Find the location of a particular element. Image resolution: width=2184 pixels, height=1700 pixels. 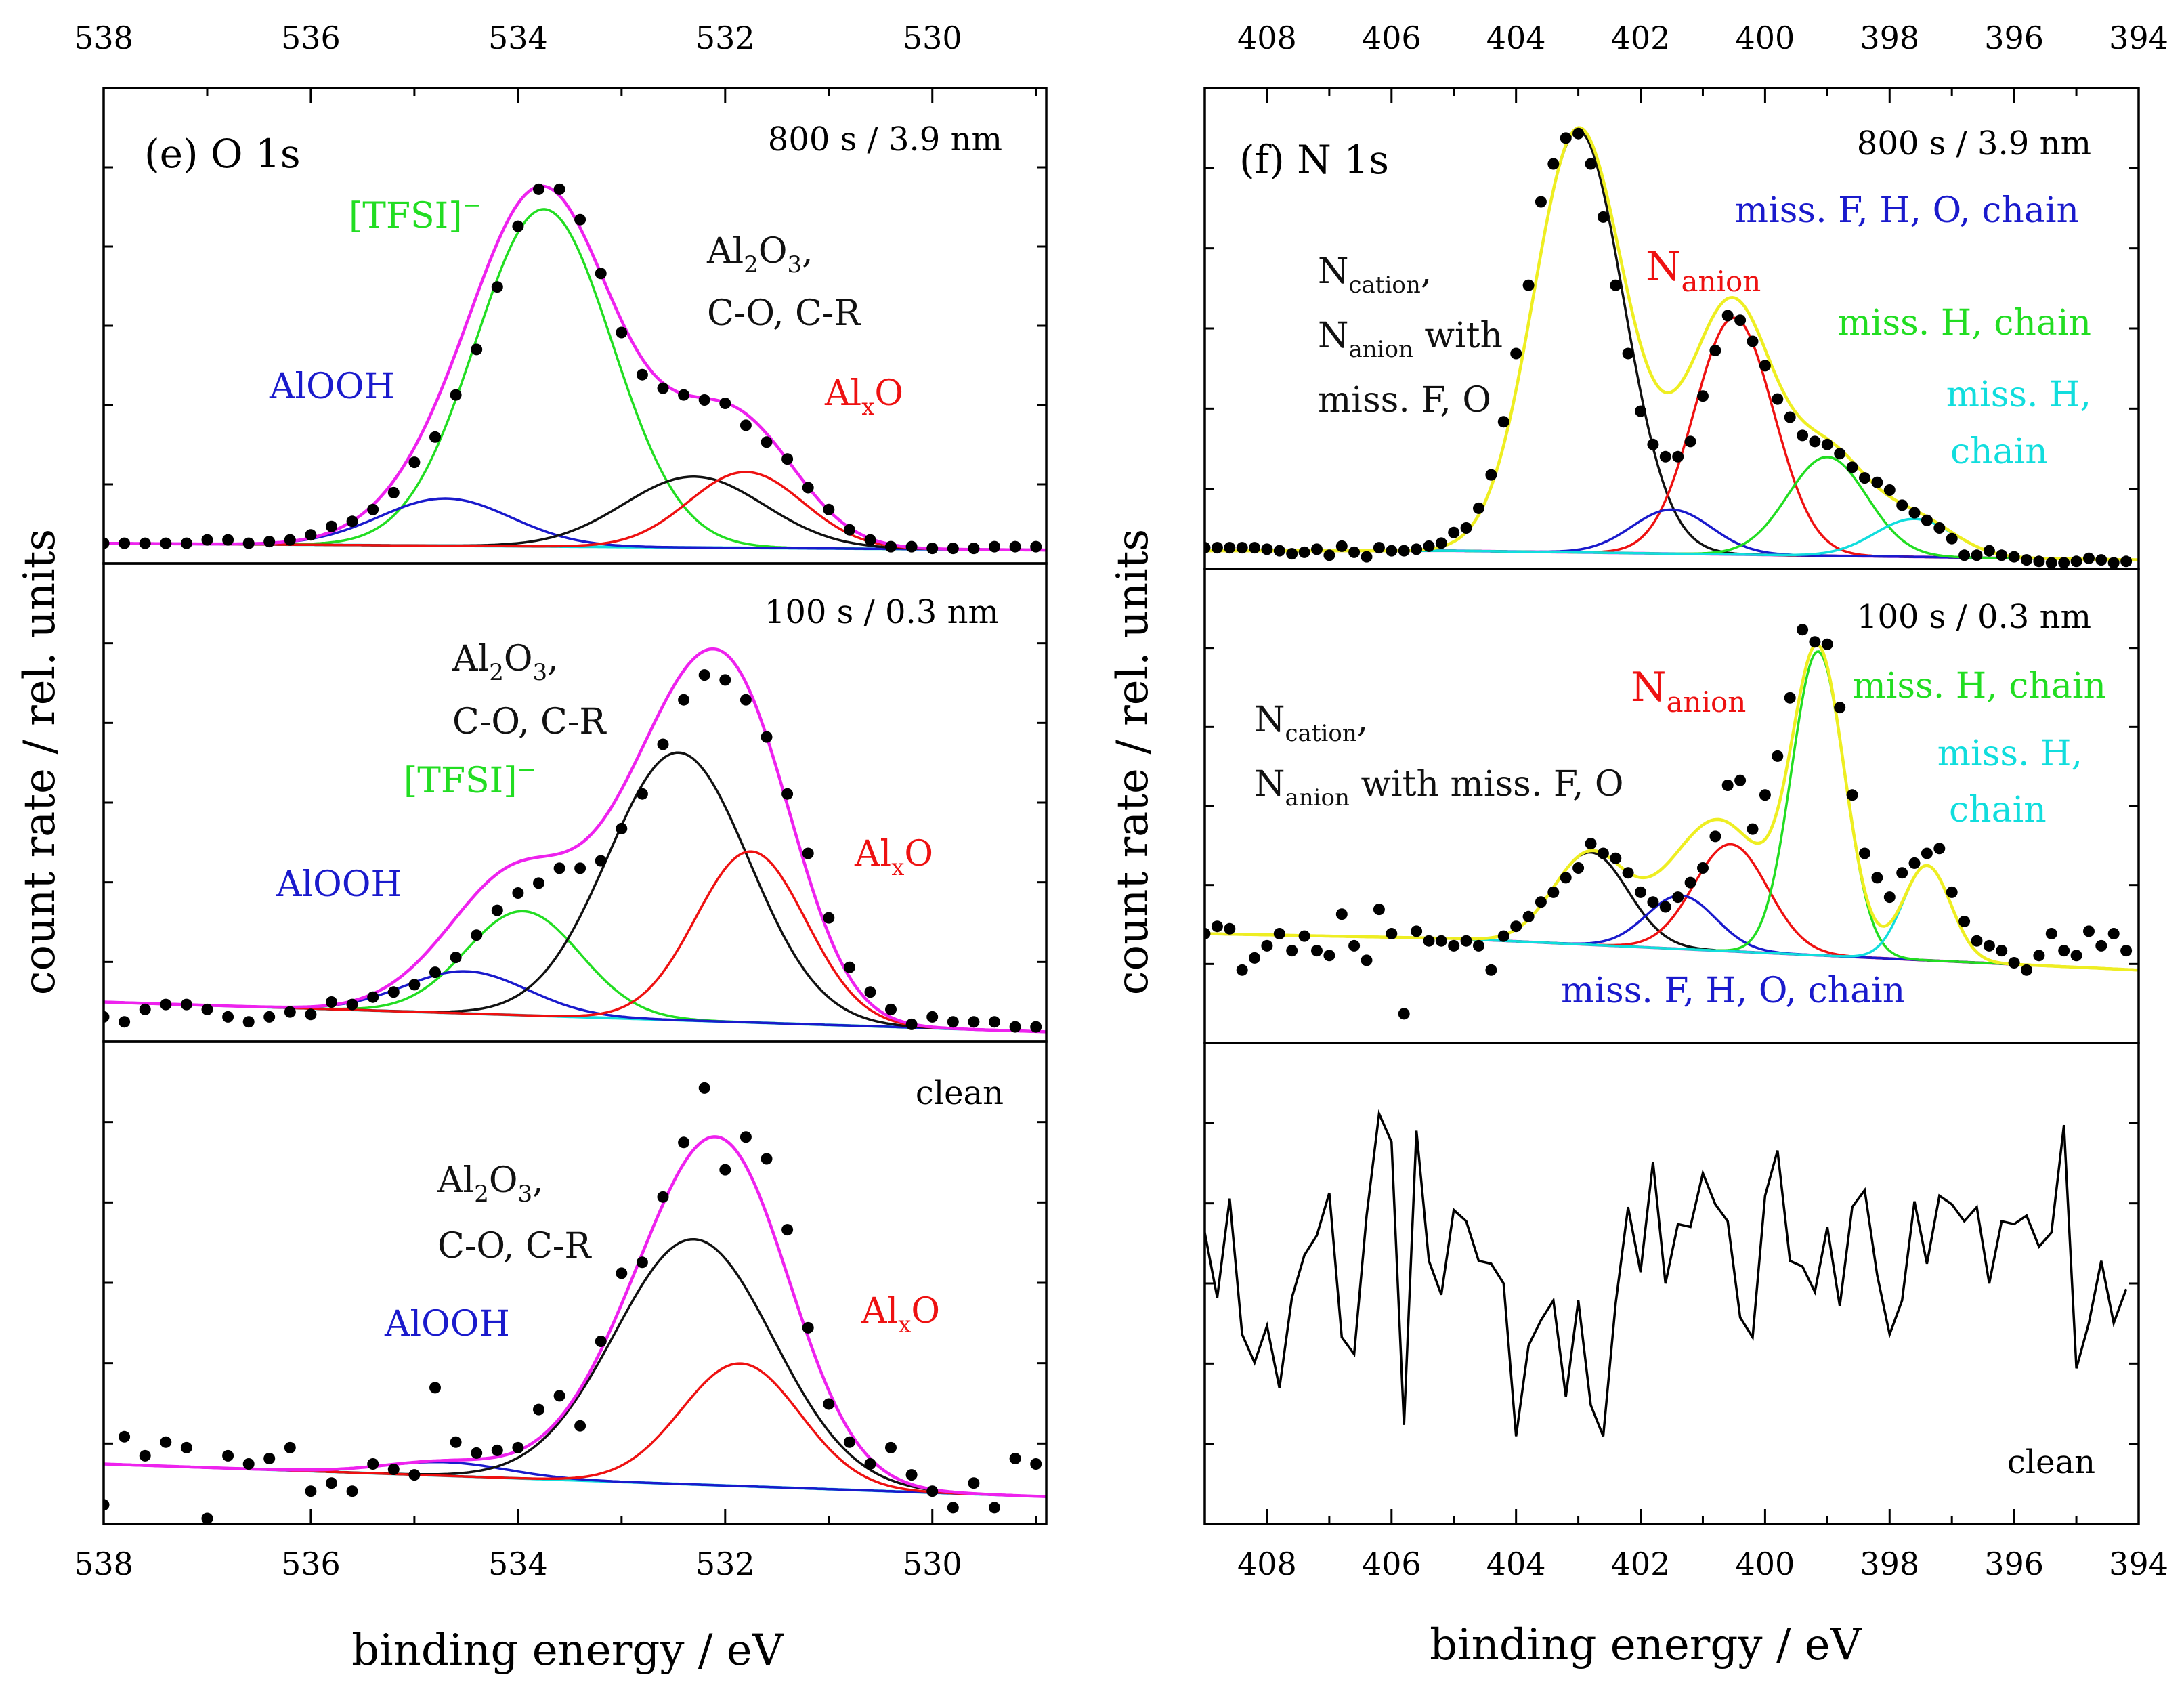

n1s-xtick-bottom-404: 404 is located at coordinates (1516, 1564).